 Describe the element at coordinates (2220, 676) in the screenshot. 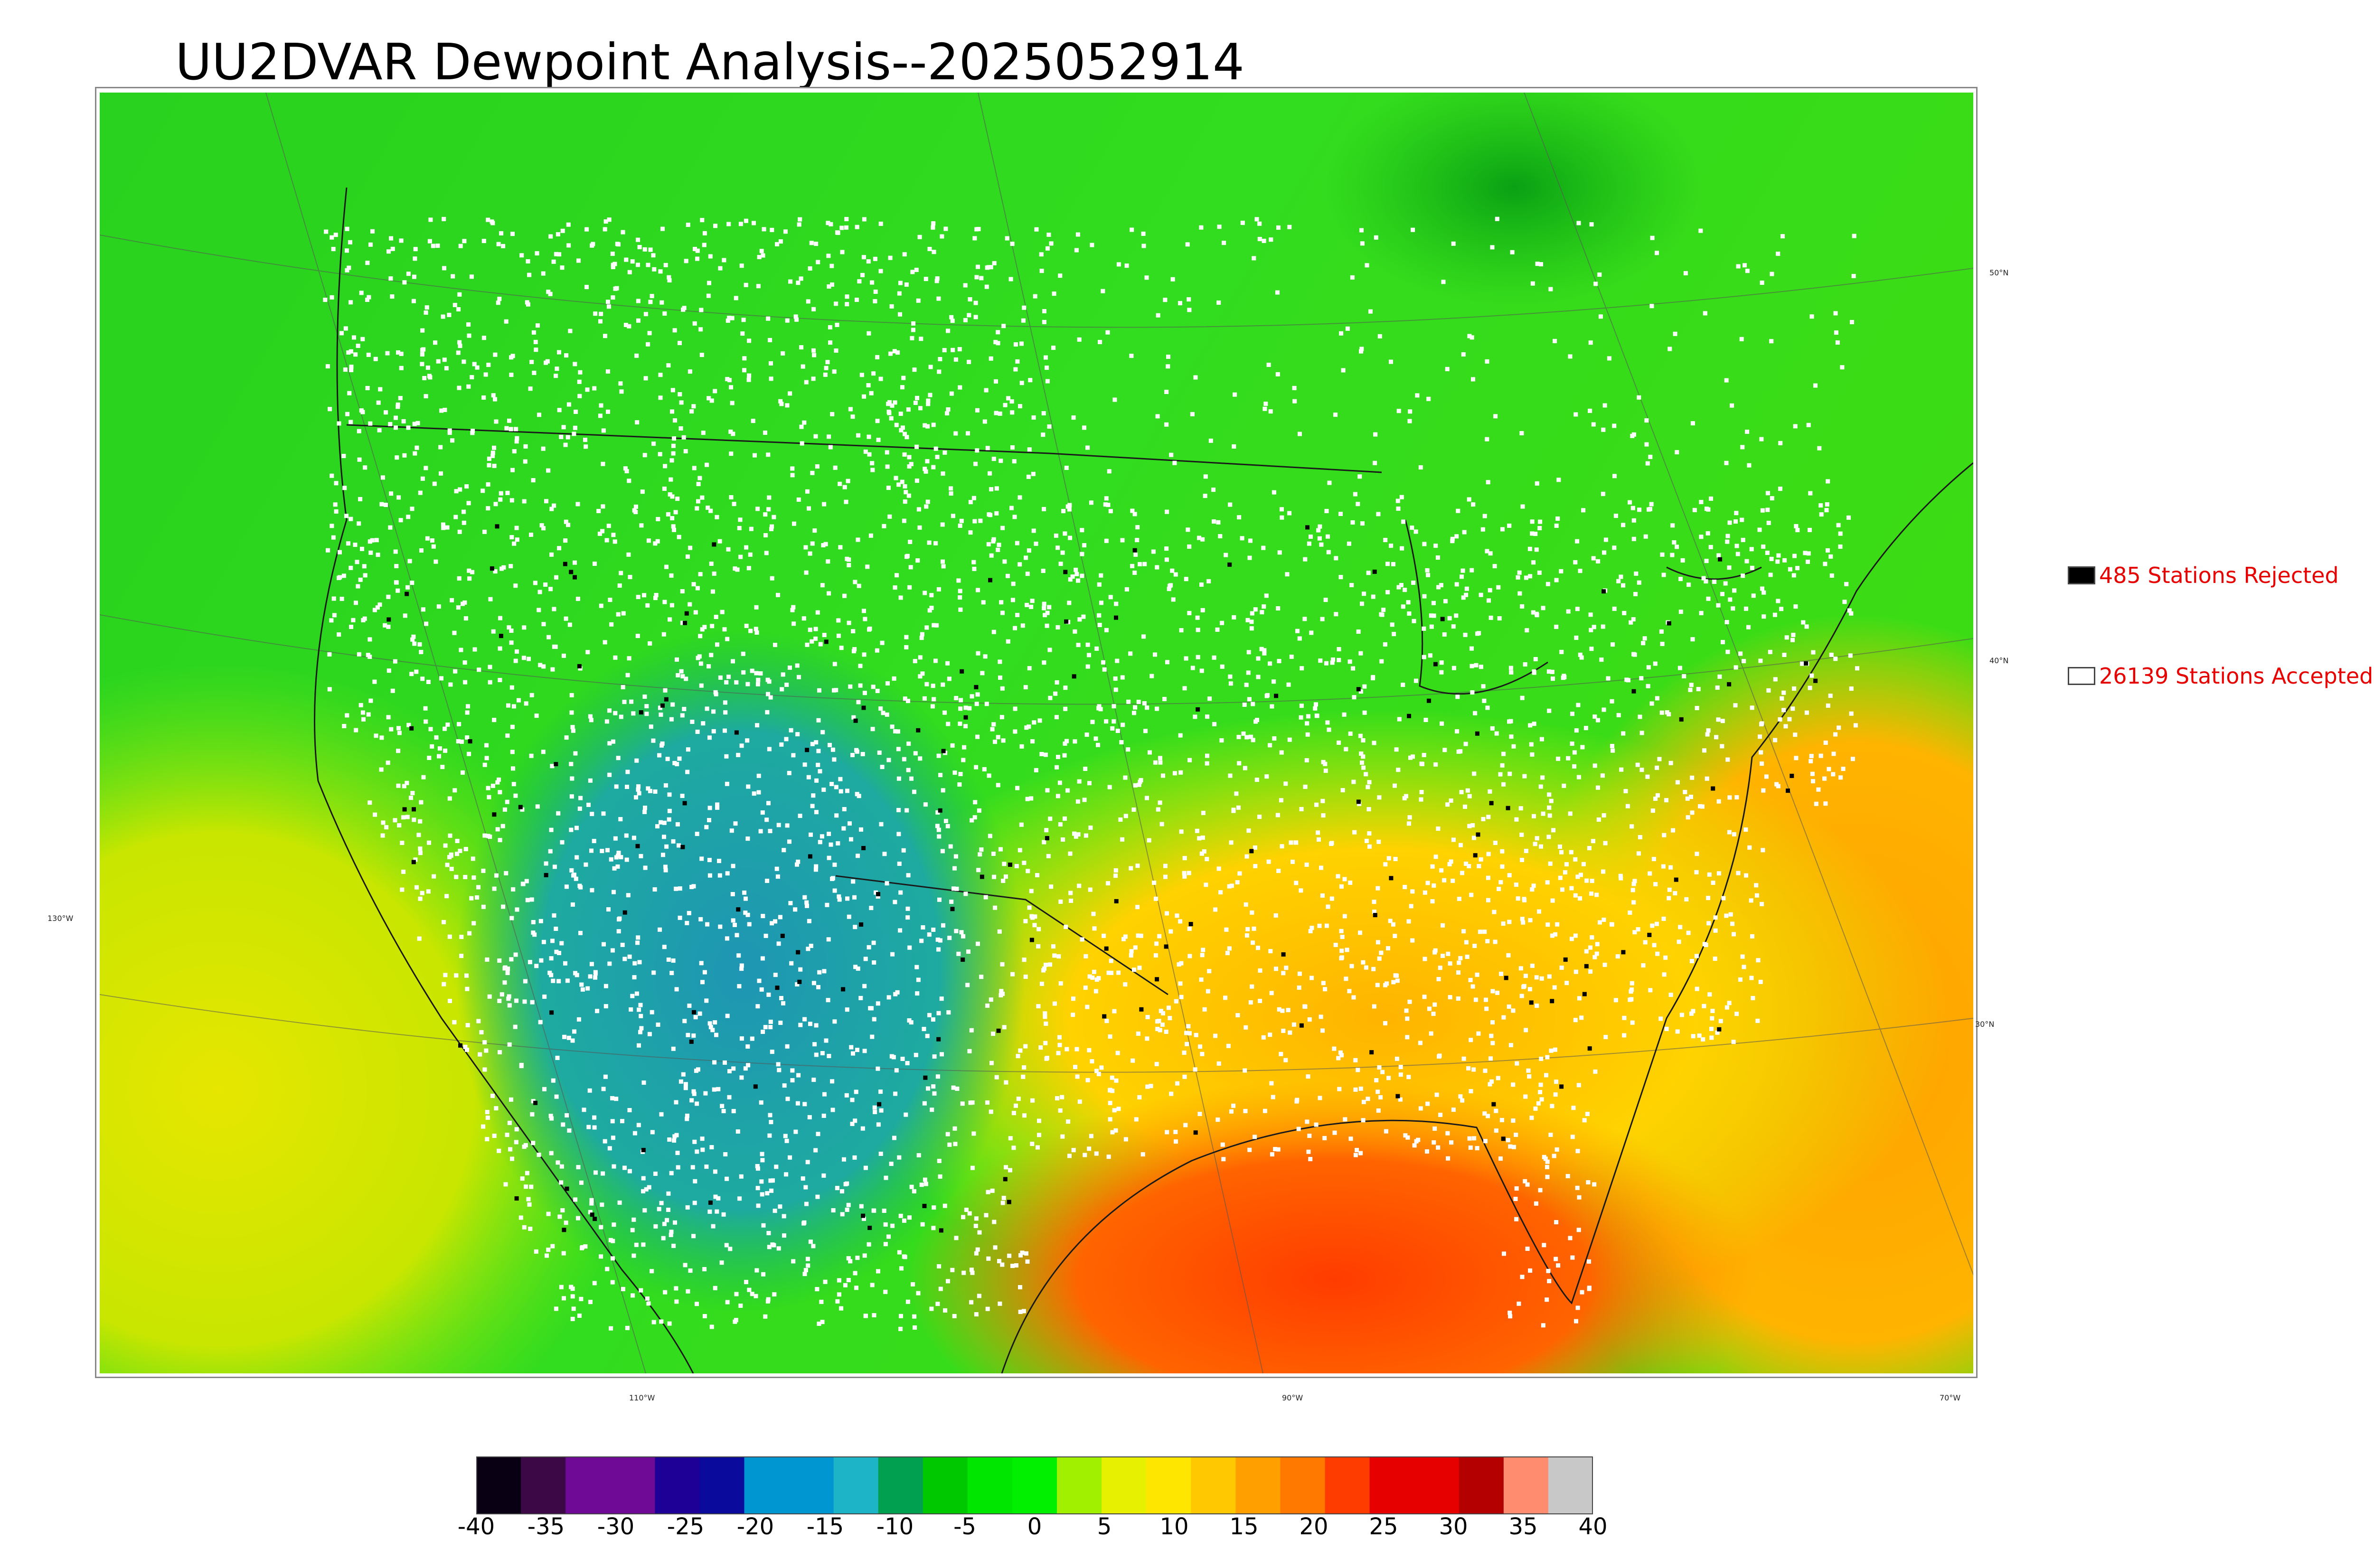

I see `legend-accepted: 26139 Stations Accepted` at that location.